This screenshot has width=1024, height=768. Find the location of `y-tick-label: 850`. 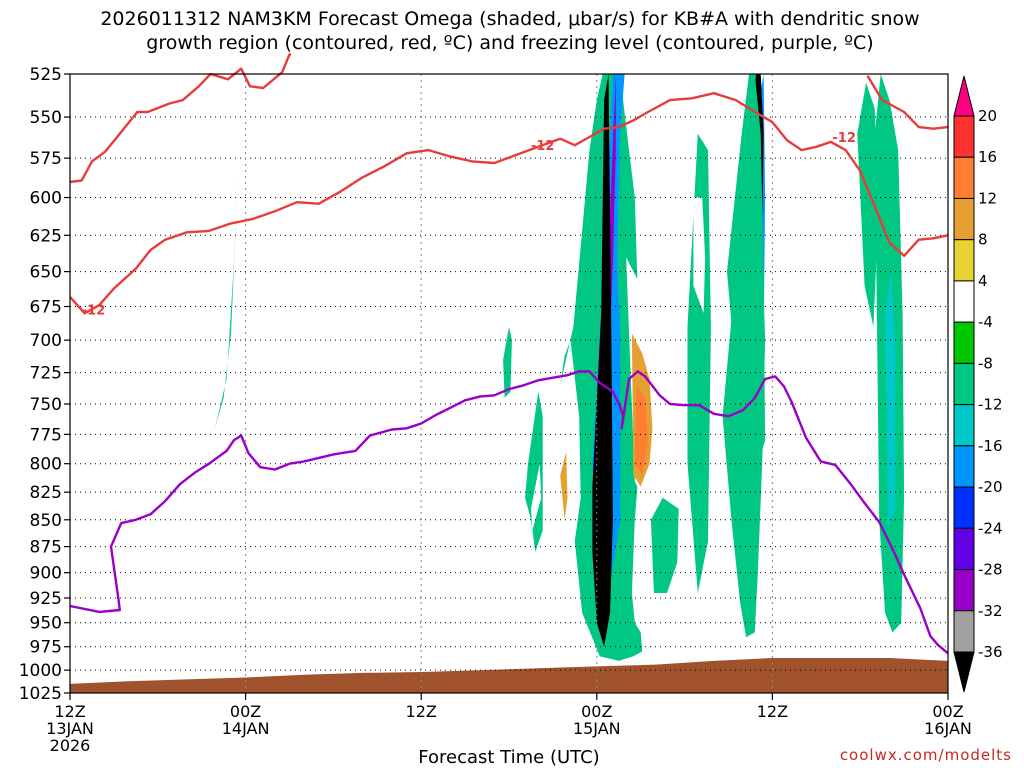

y-tick-label: 850 is located at coordinates (46, 521).